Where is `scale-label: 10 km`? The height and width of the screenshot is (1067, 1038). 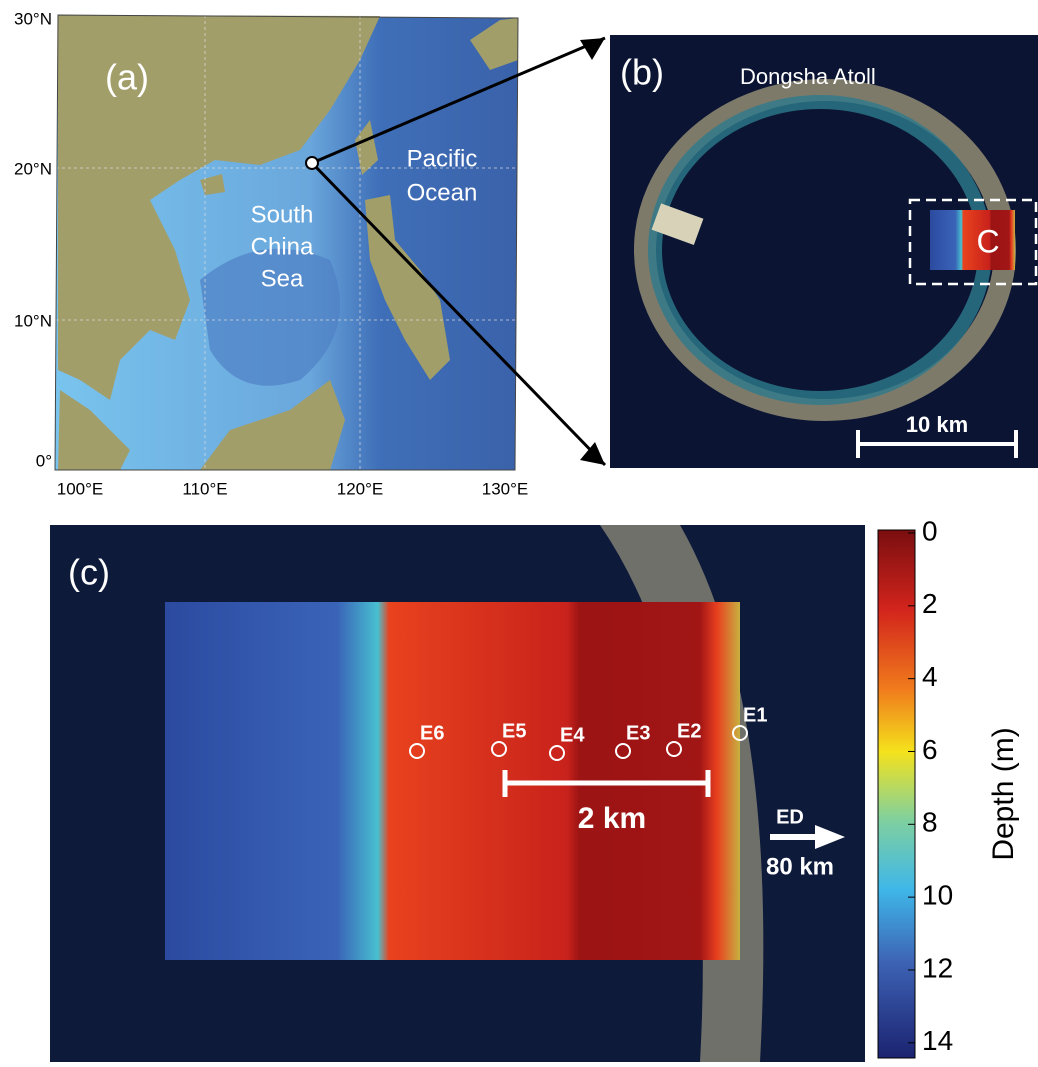 scale-label: 10 km is located at coordinates (937, 424).